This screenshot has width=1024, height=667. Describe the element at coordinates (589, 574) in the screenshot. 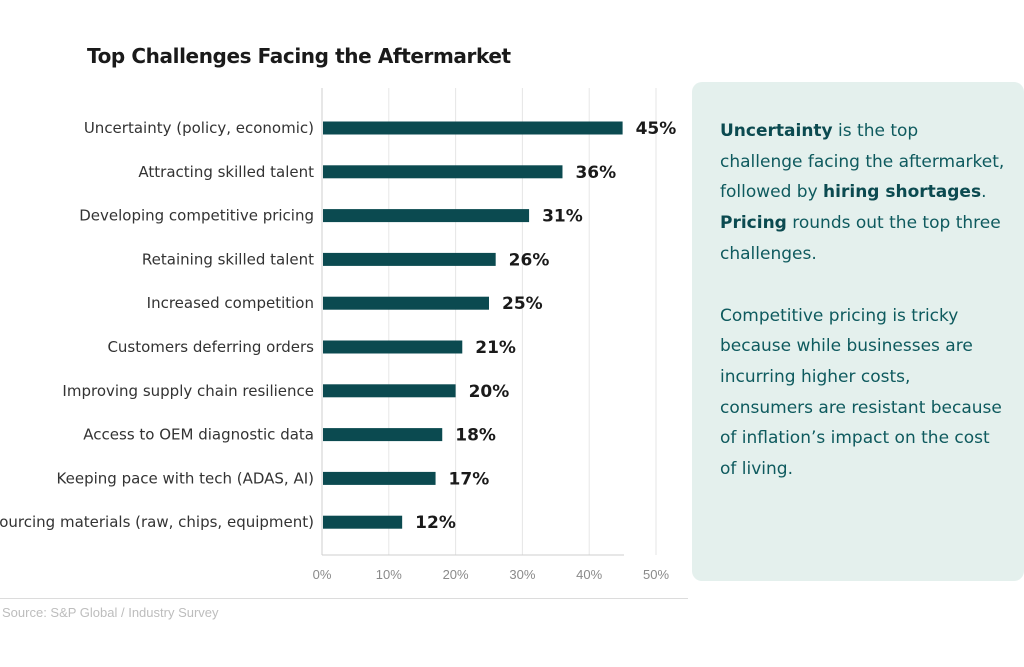

I see `x-tick-label: 40%` at that location.